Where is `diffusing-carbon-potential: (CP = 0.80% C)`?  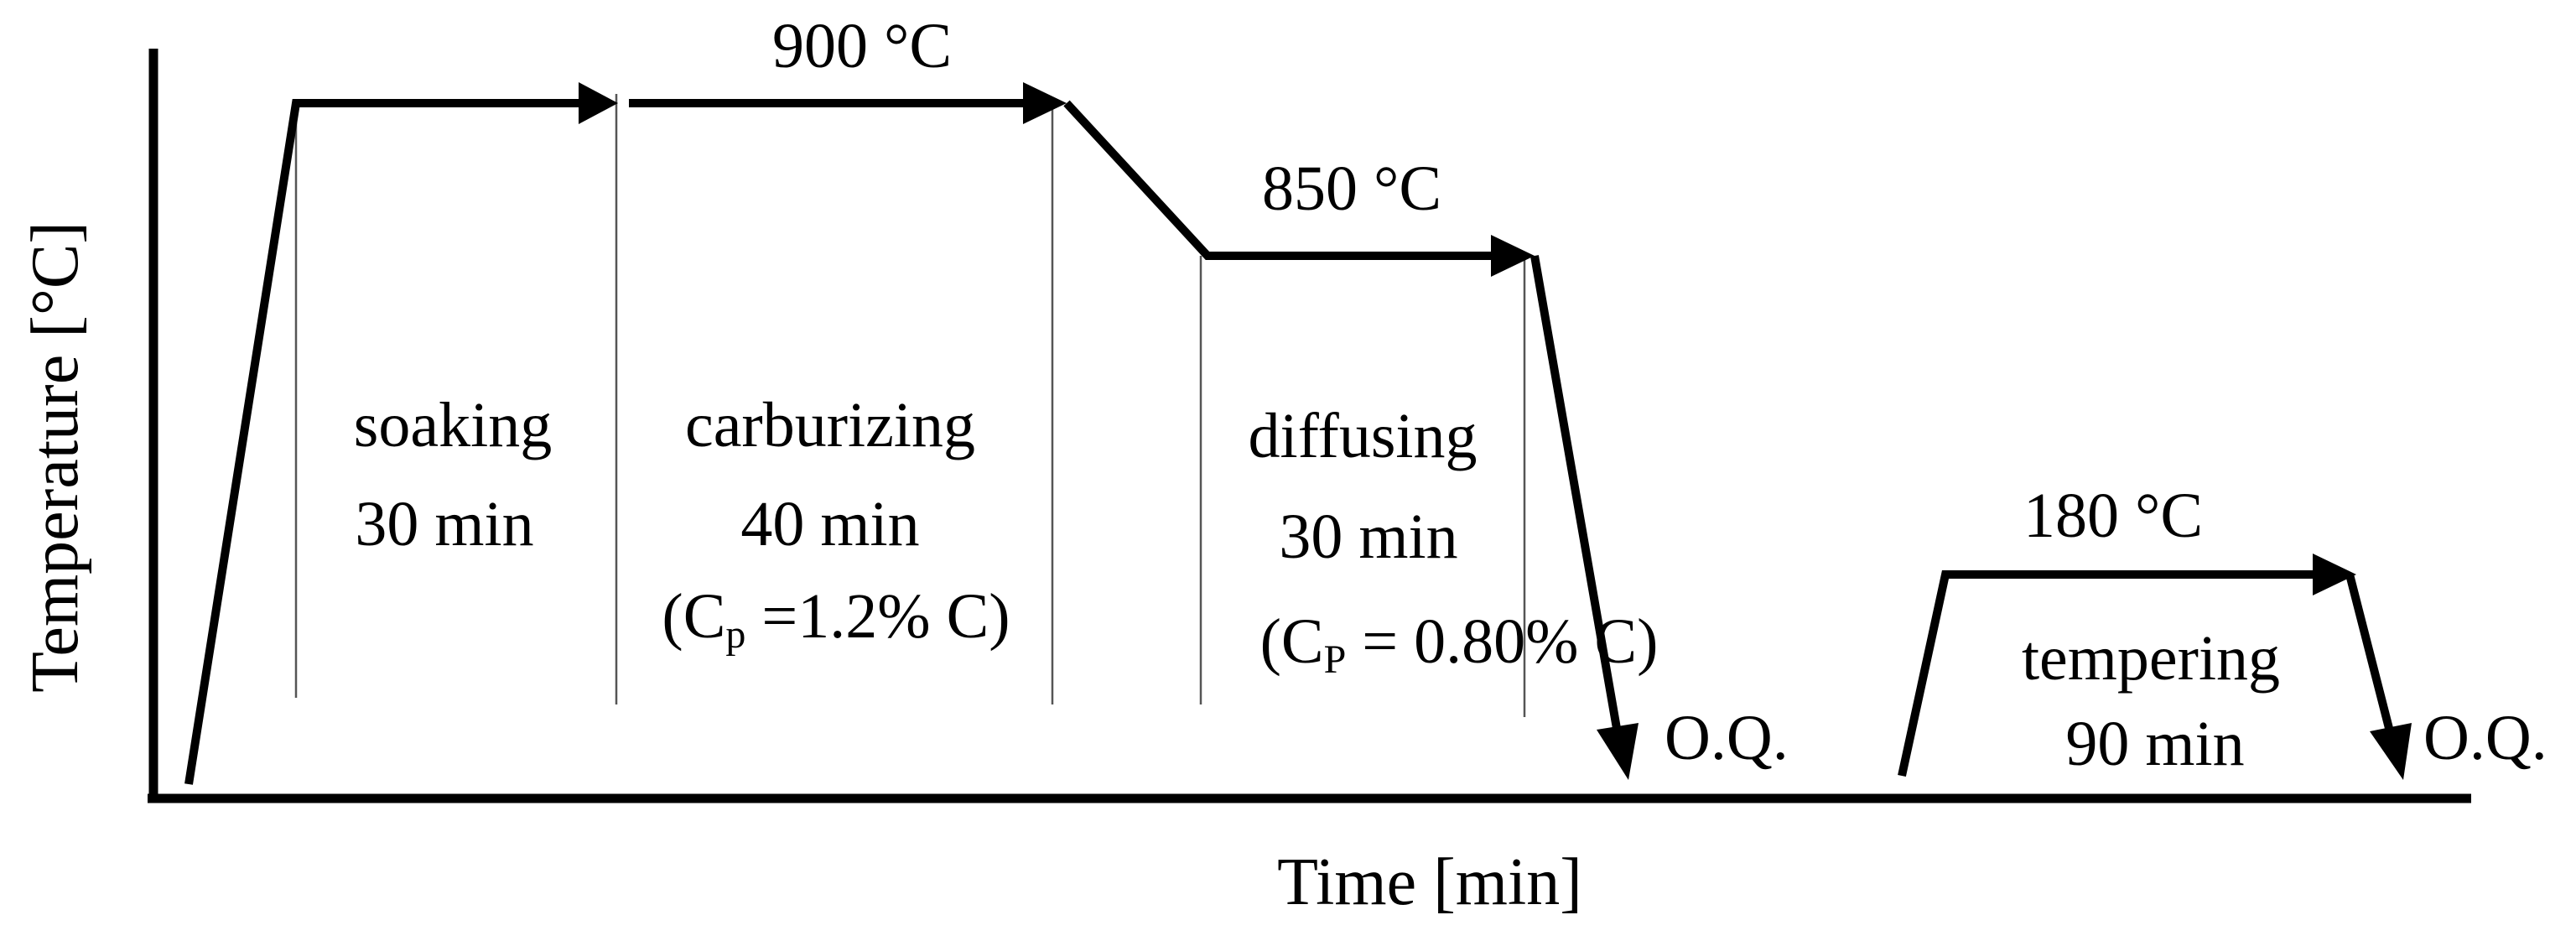
diffusing-carbon-potential: (CP = 0.80% C) is located at coordinates (1459, 644).